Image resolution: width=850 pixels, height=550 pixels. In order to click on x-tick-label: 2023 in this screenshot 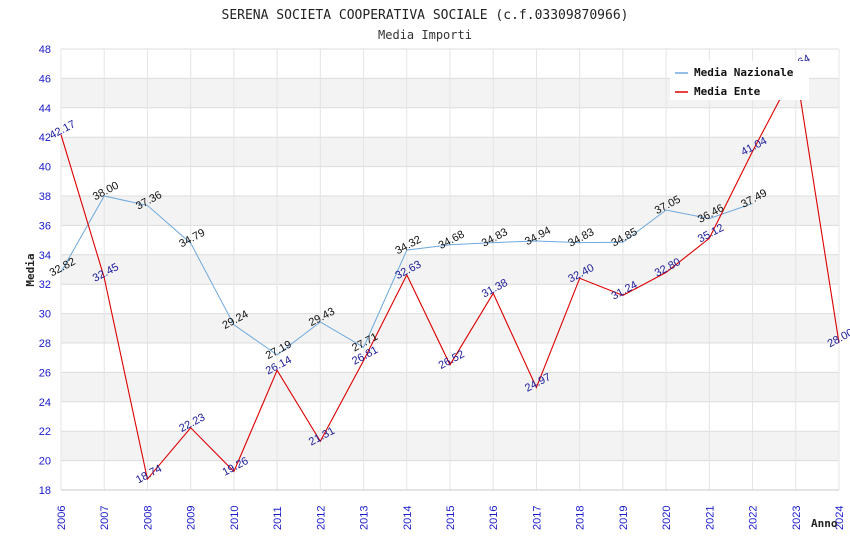, I will do `click(797, 518)`.